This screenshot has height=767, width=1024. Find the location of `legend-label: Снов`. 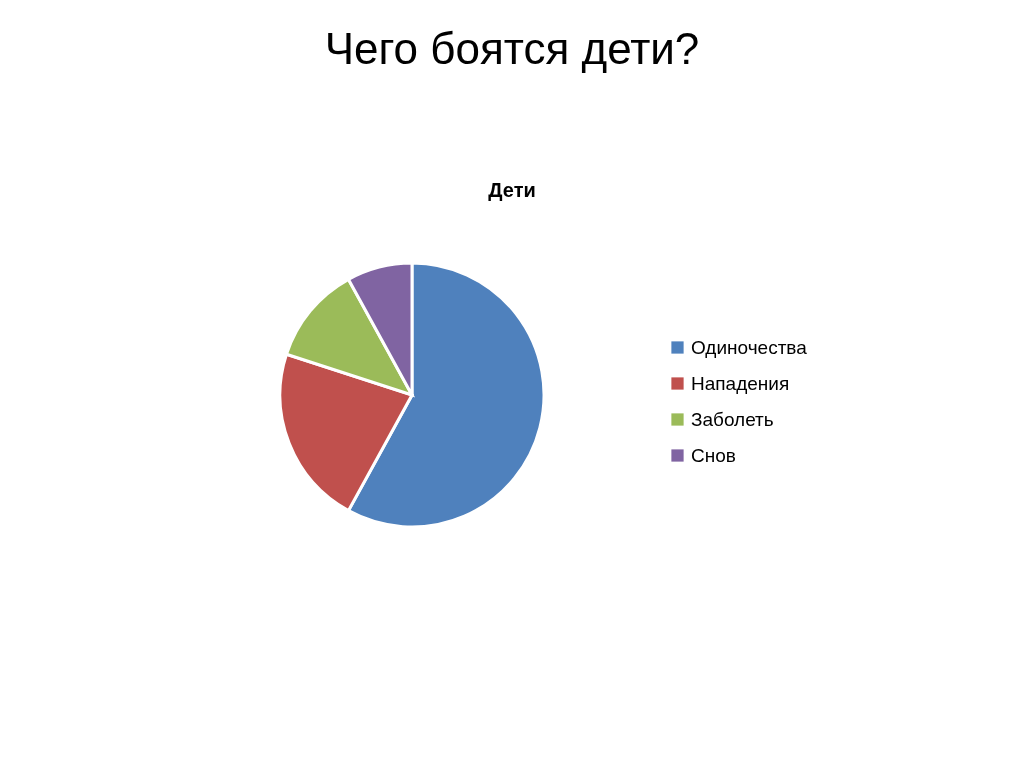

legend-label: Снов is located at coordinates (713, 455).